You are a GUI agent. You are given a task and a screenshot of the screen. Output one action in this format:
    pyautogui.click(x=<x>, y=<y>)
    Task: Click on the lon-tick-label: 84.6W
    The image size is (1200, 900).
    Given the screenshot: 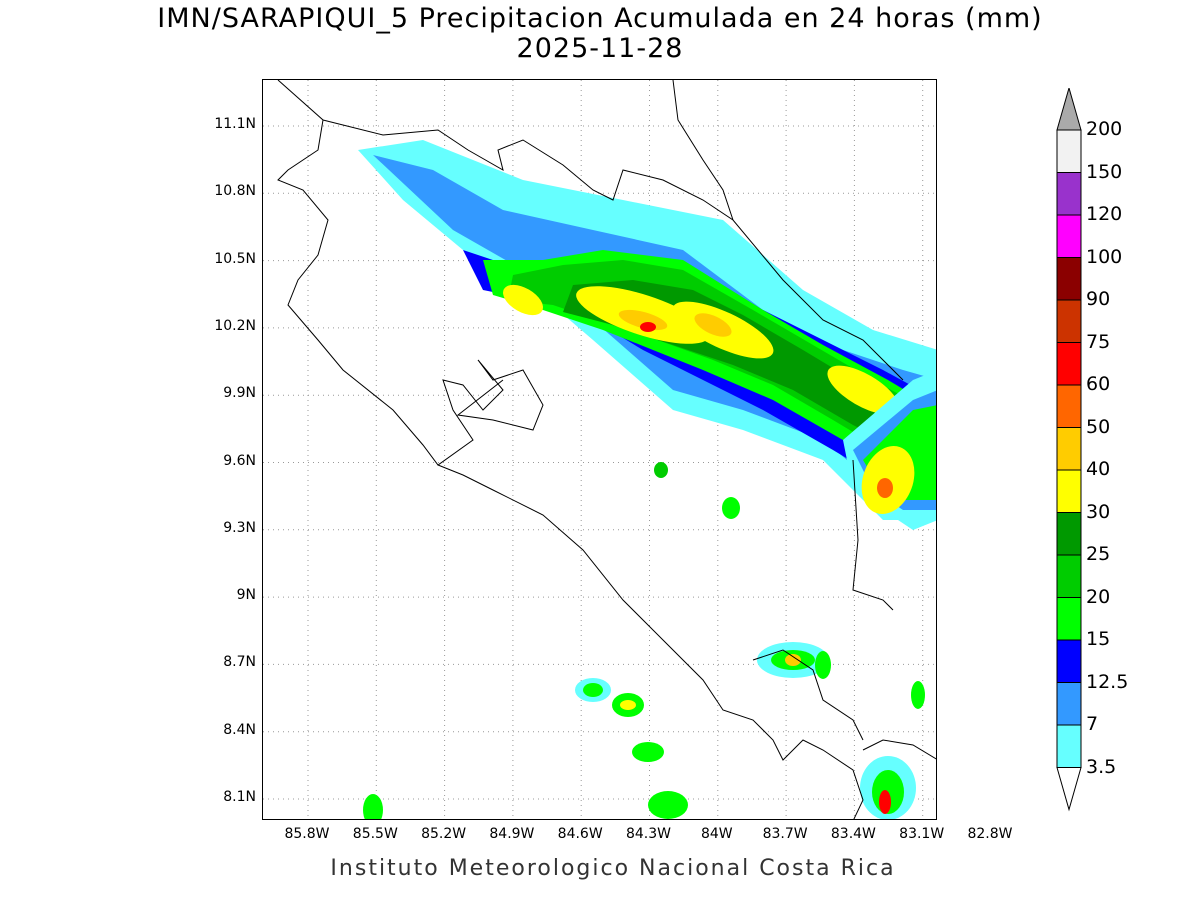 What is the action you would take?
    pyautogui.click(x=580, y=834)
    